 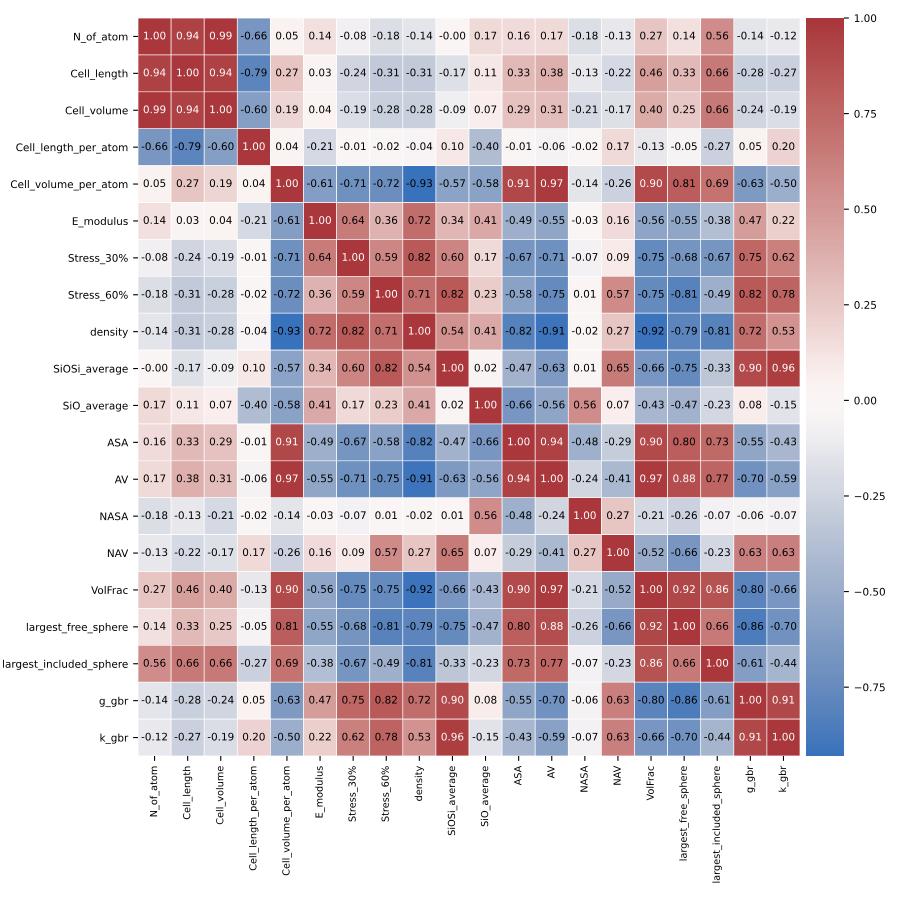 What do you see at coordinates (684, 700) in the screenshot?
I see `data-label: -0.86` at bounding box center [684, 700].